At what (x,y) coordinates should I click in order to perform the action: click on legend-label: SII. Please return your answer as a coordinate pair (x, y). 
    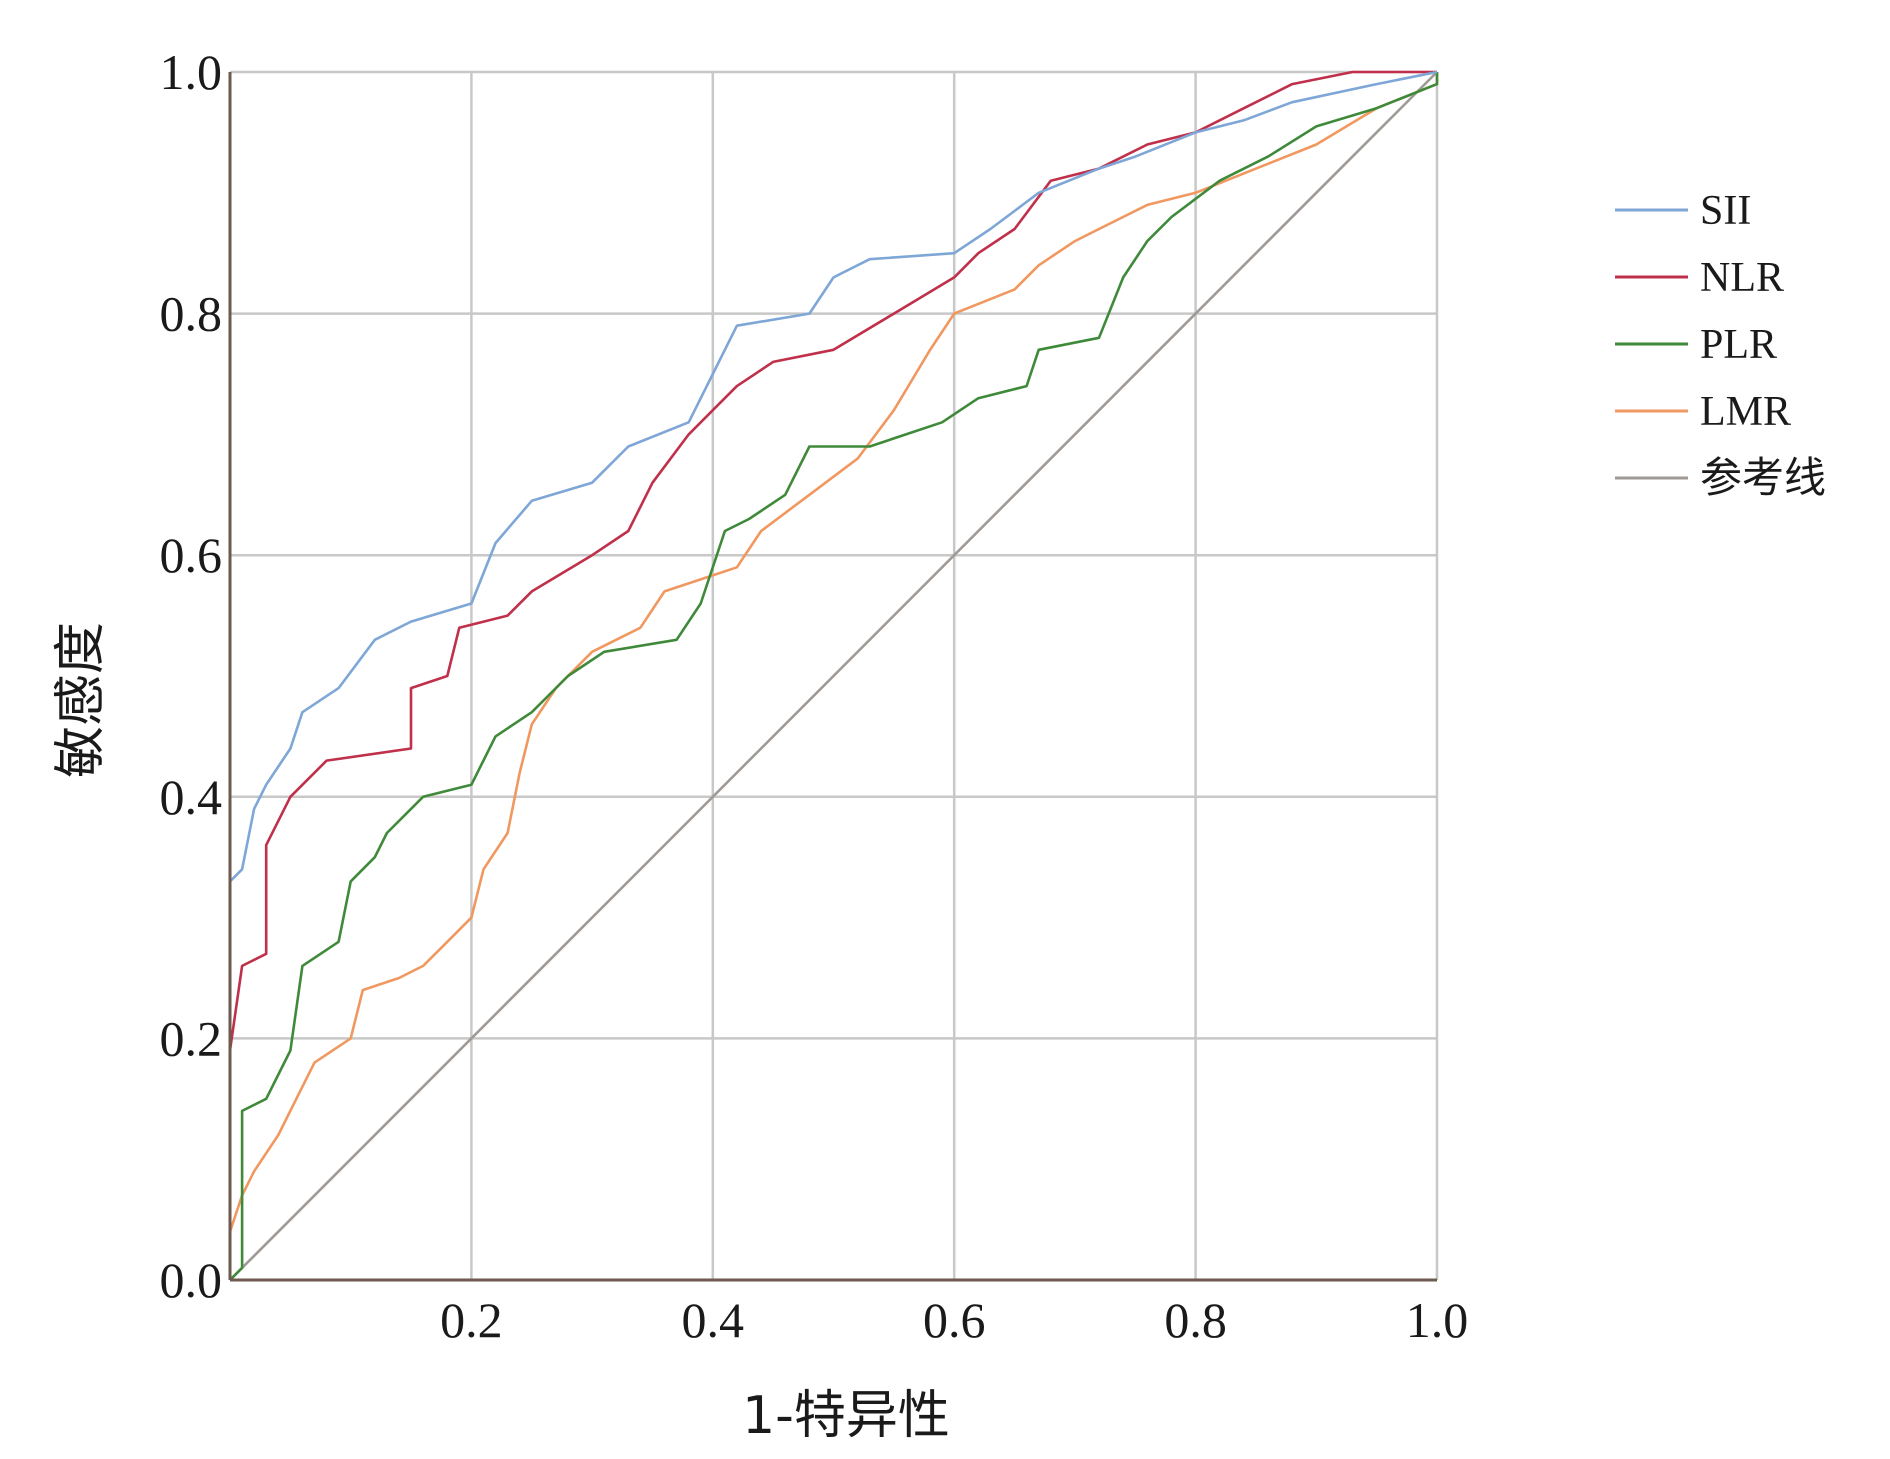
    Looking at the image, I should click on (1725, 211).